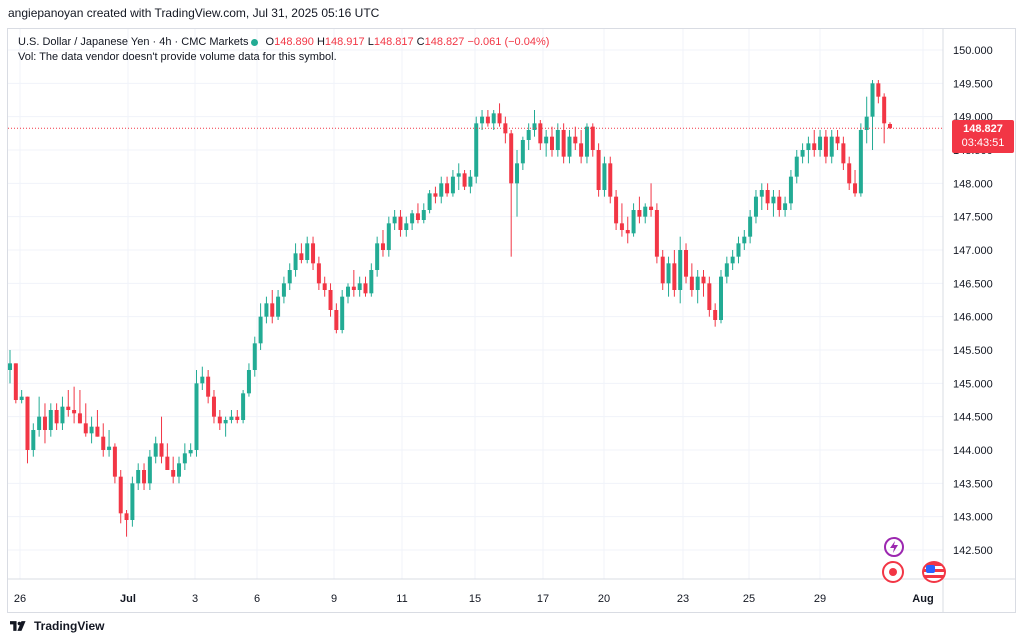 This screenshot has width=1024, height=642. I want to click on bar-countdown: 03:43:51, so click(983, 143).